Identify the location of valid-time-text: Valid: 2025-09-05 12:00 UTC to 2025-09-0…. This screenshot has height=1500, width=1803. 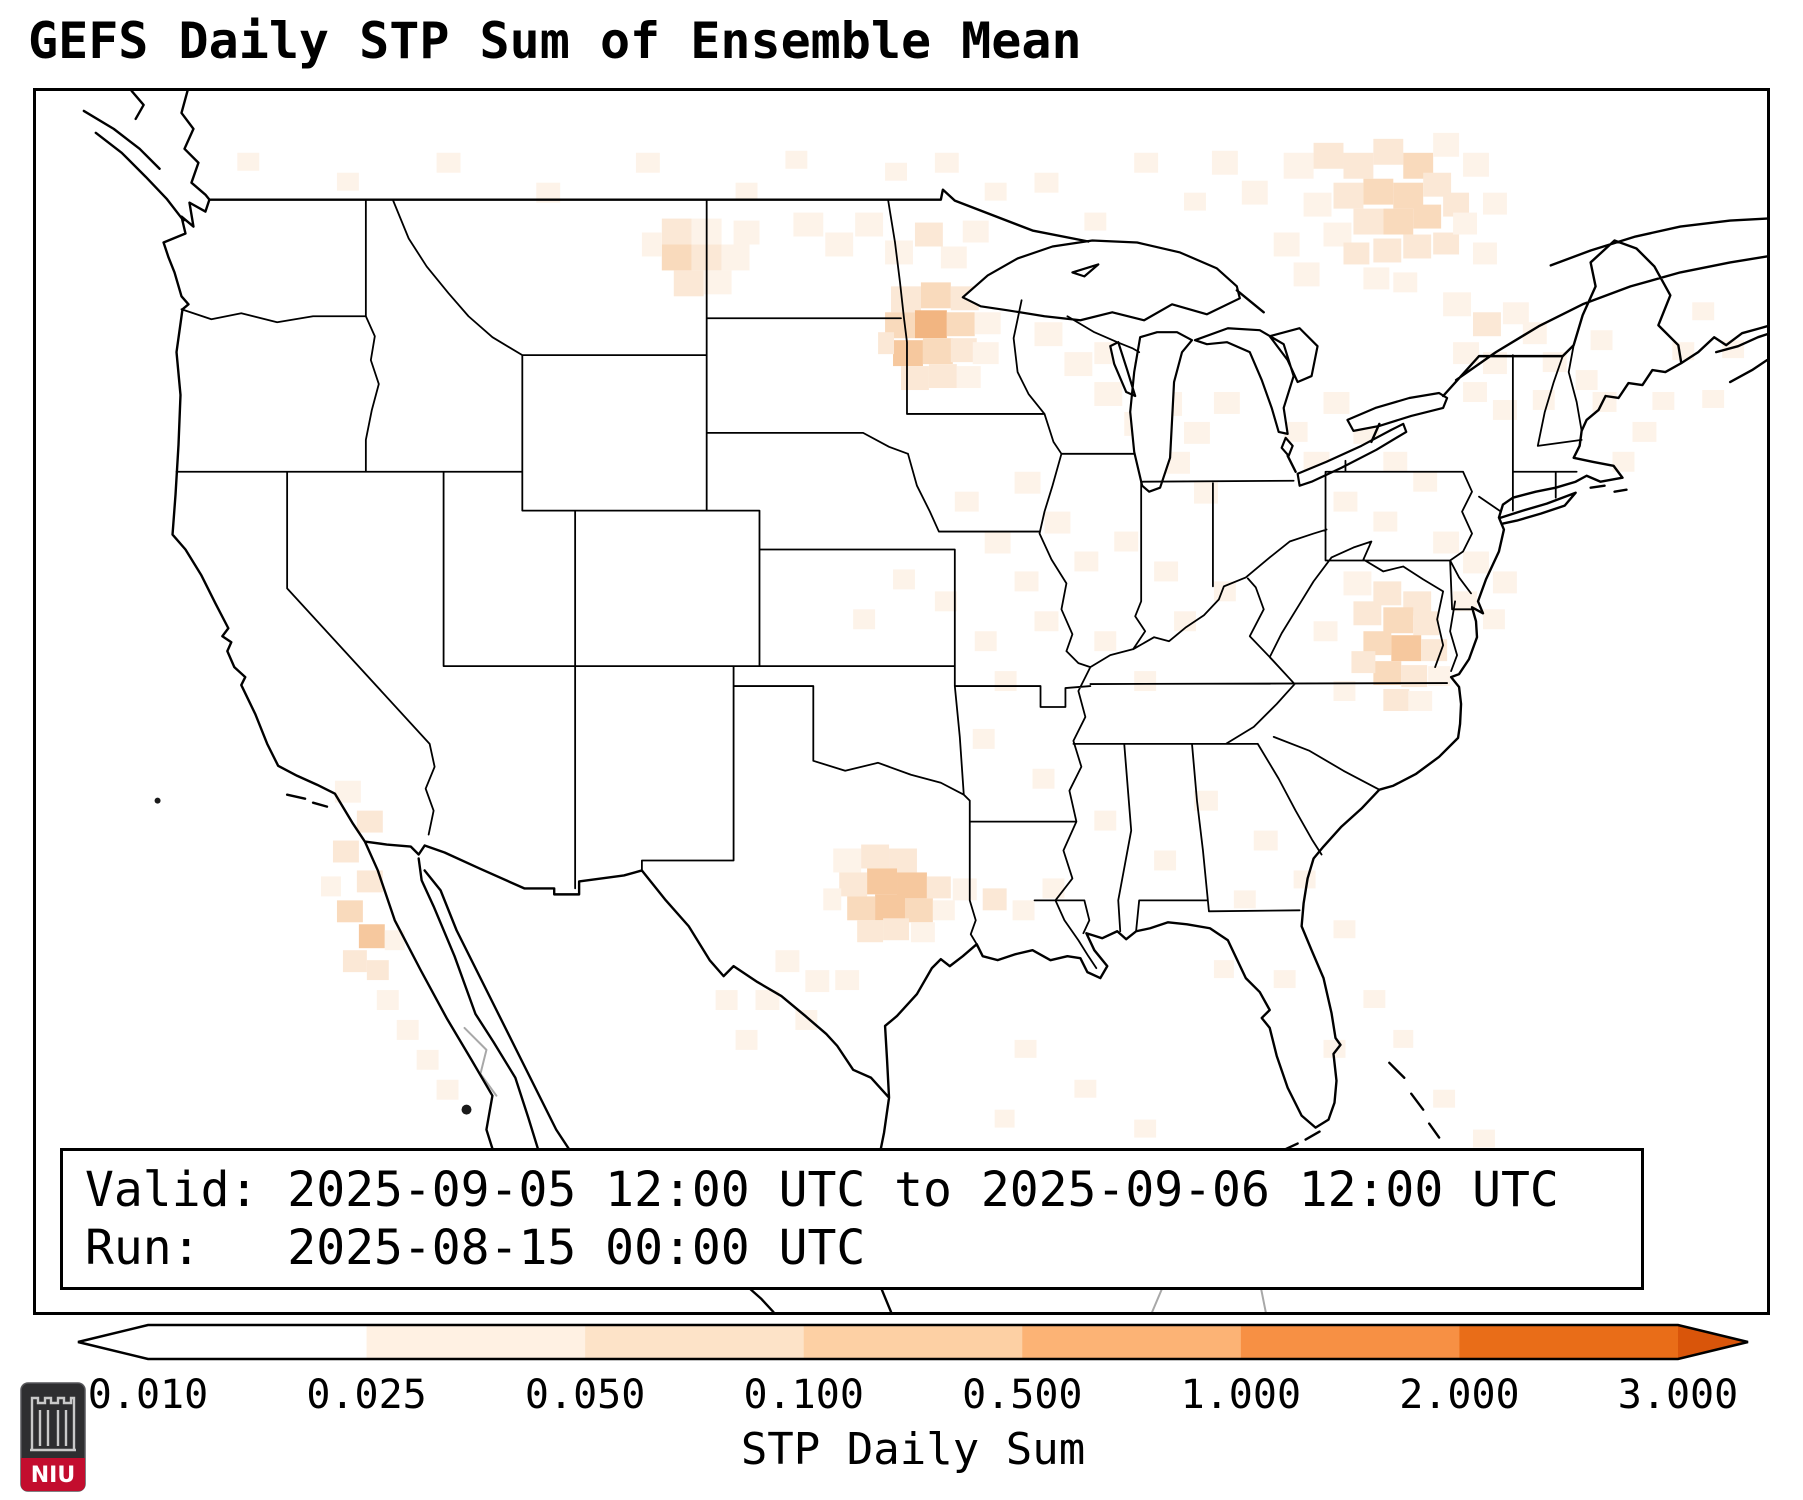
(822, 1190).